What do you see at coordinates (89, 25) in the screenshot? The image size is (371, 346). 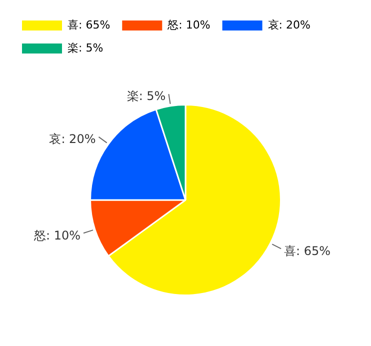 I see `legend-label: 喜: 65%` at bounding box center [89, 25].